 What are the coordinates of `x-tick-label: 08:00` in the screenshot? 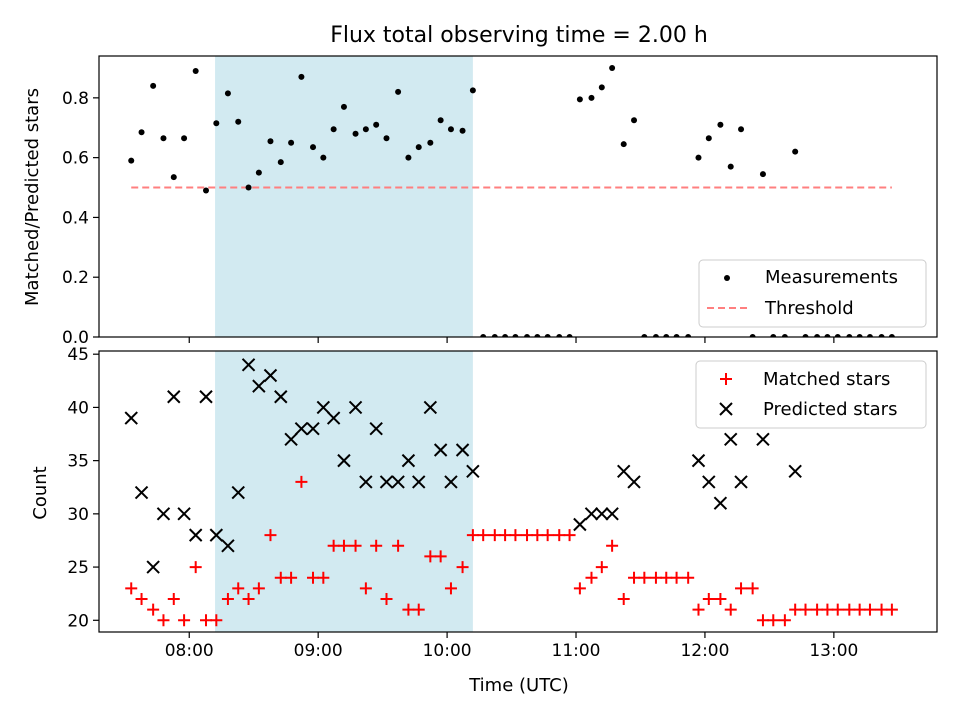 It's located at (189, 651).